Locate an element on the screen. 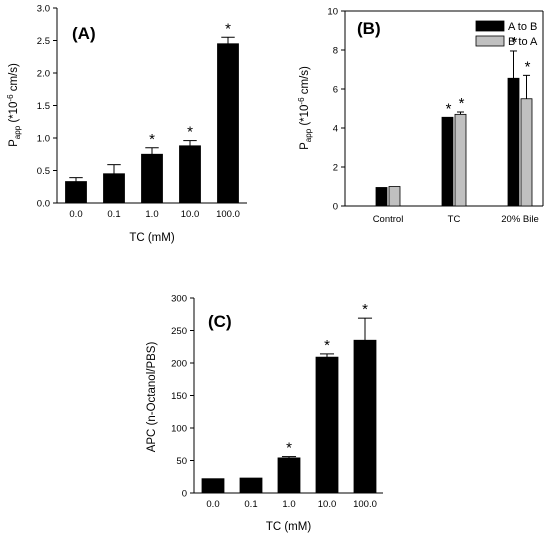 The image size is (550, 541). y-tick-label: 0.5 is located at coordinates (43, 171).